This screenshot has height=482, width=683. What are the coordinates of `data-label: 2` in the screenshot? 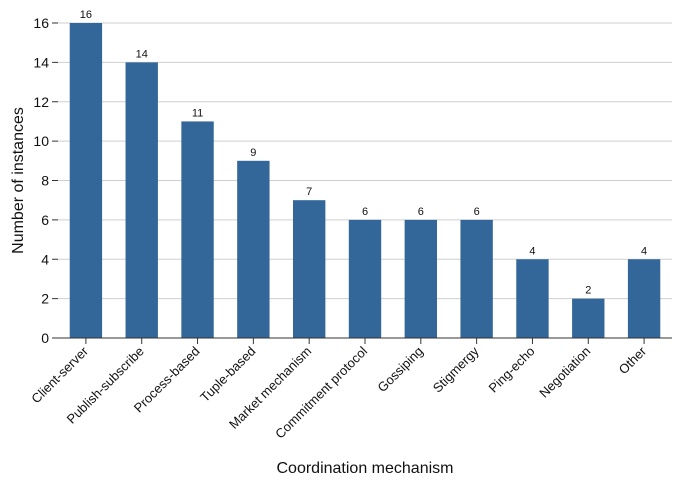 It's located at (588, 291).